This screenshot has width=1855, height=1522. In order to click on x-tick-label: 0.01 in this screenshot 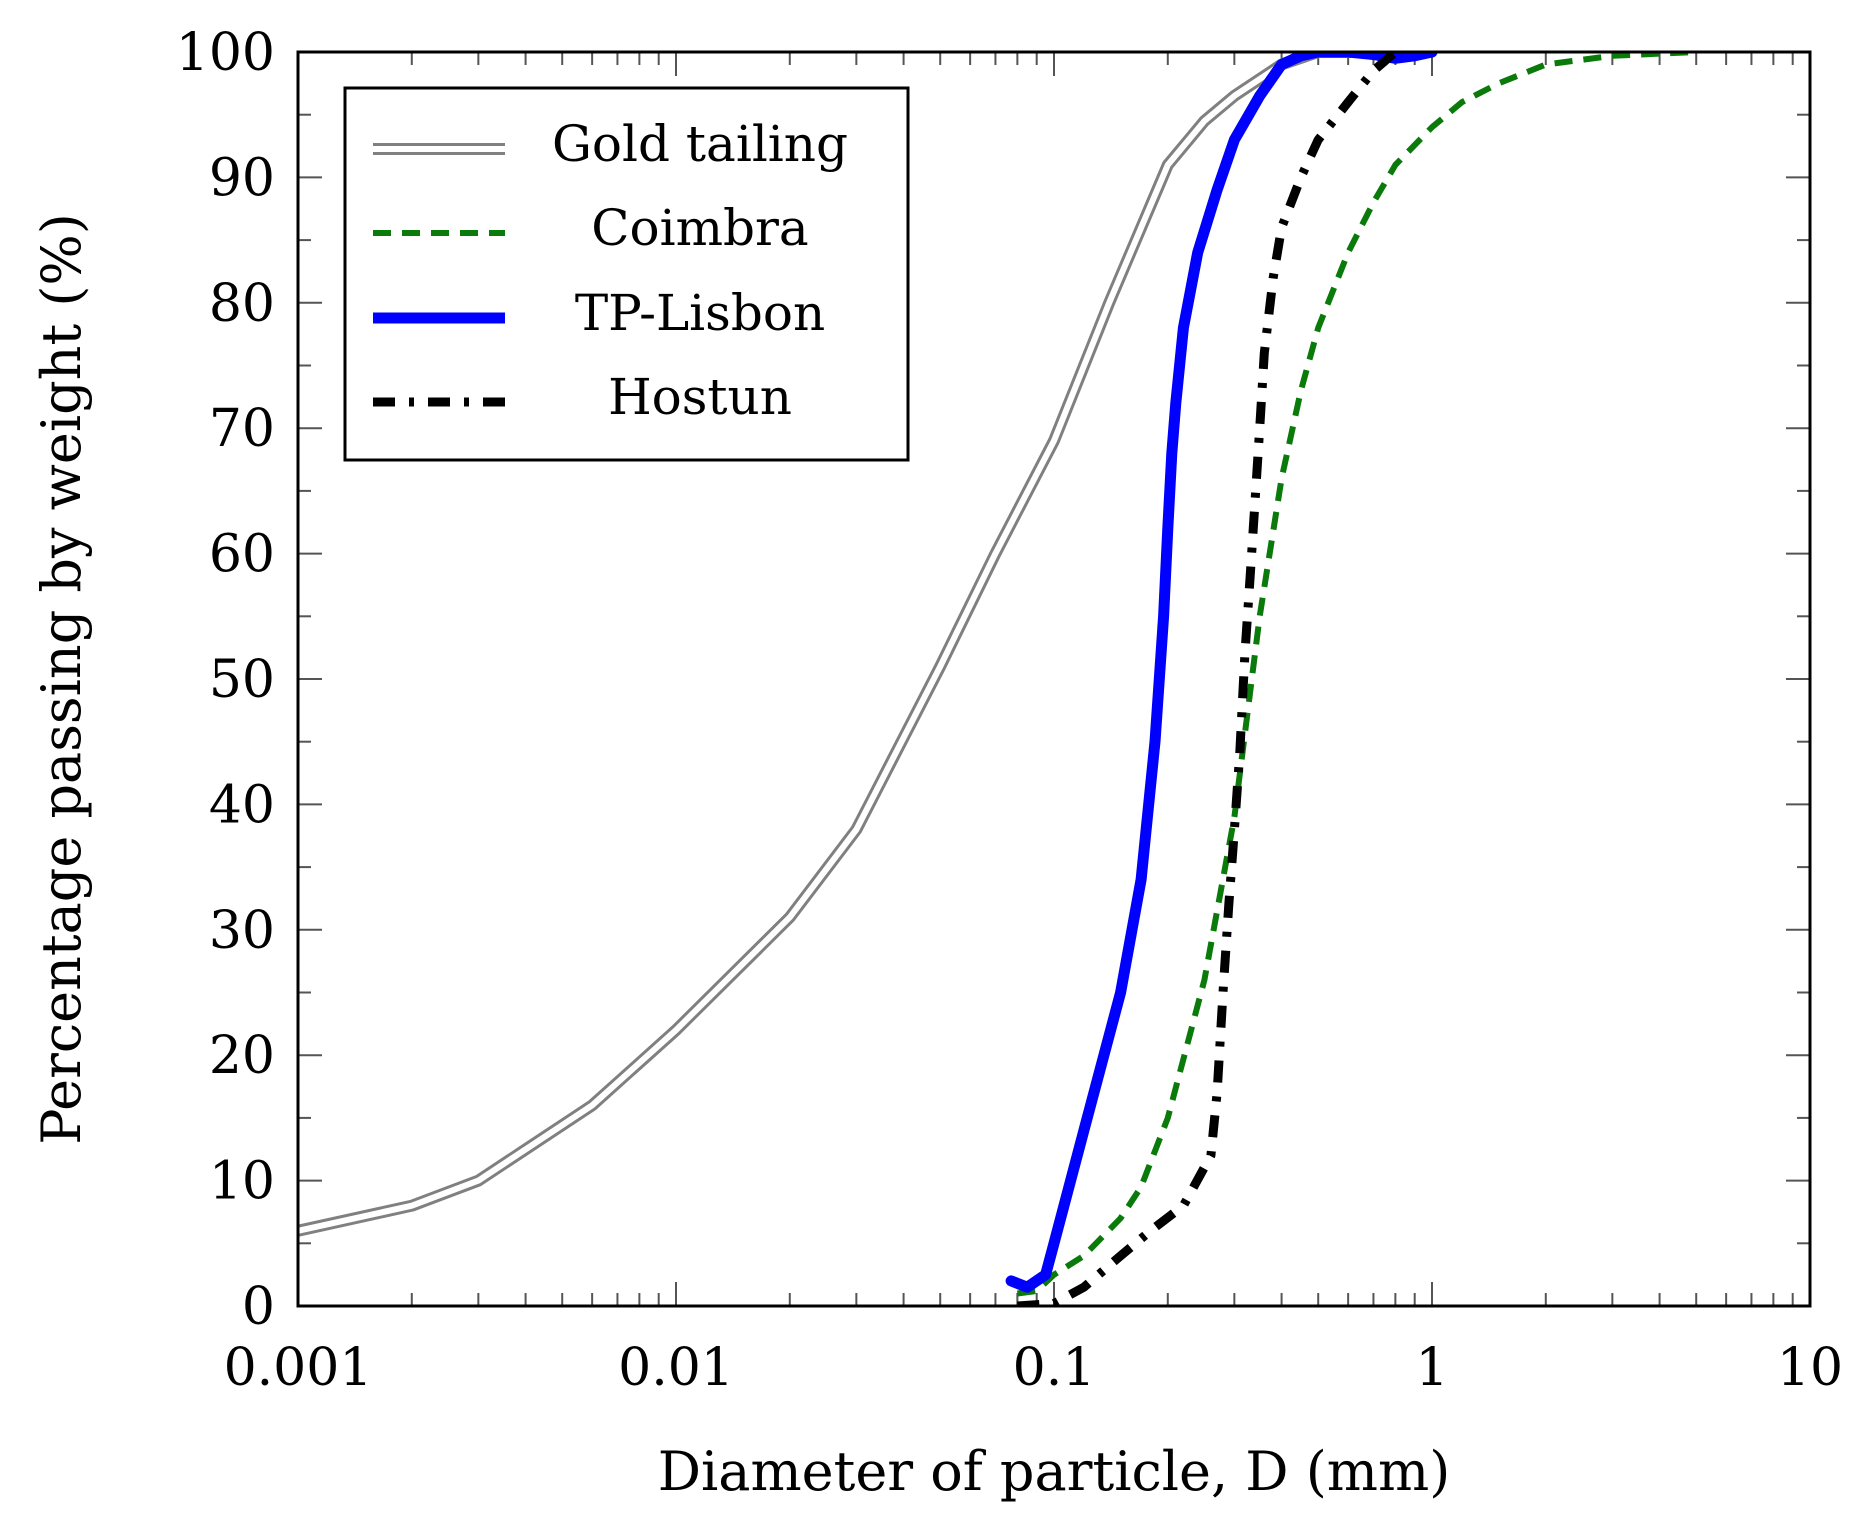, I will do `click(676, 1368)`.